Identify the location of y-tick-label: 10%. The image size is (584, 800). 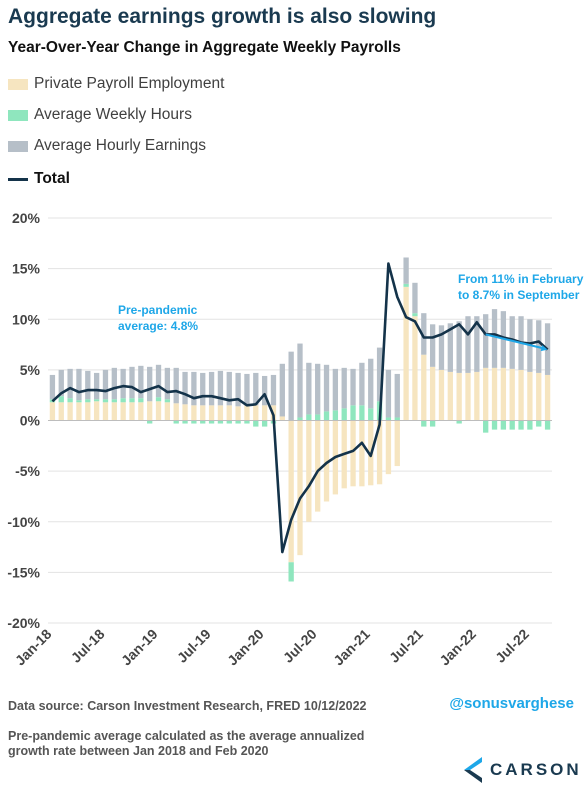
(26, 319).